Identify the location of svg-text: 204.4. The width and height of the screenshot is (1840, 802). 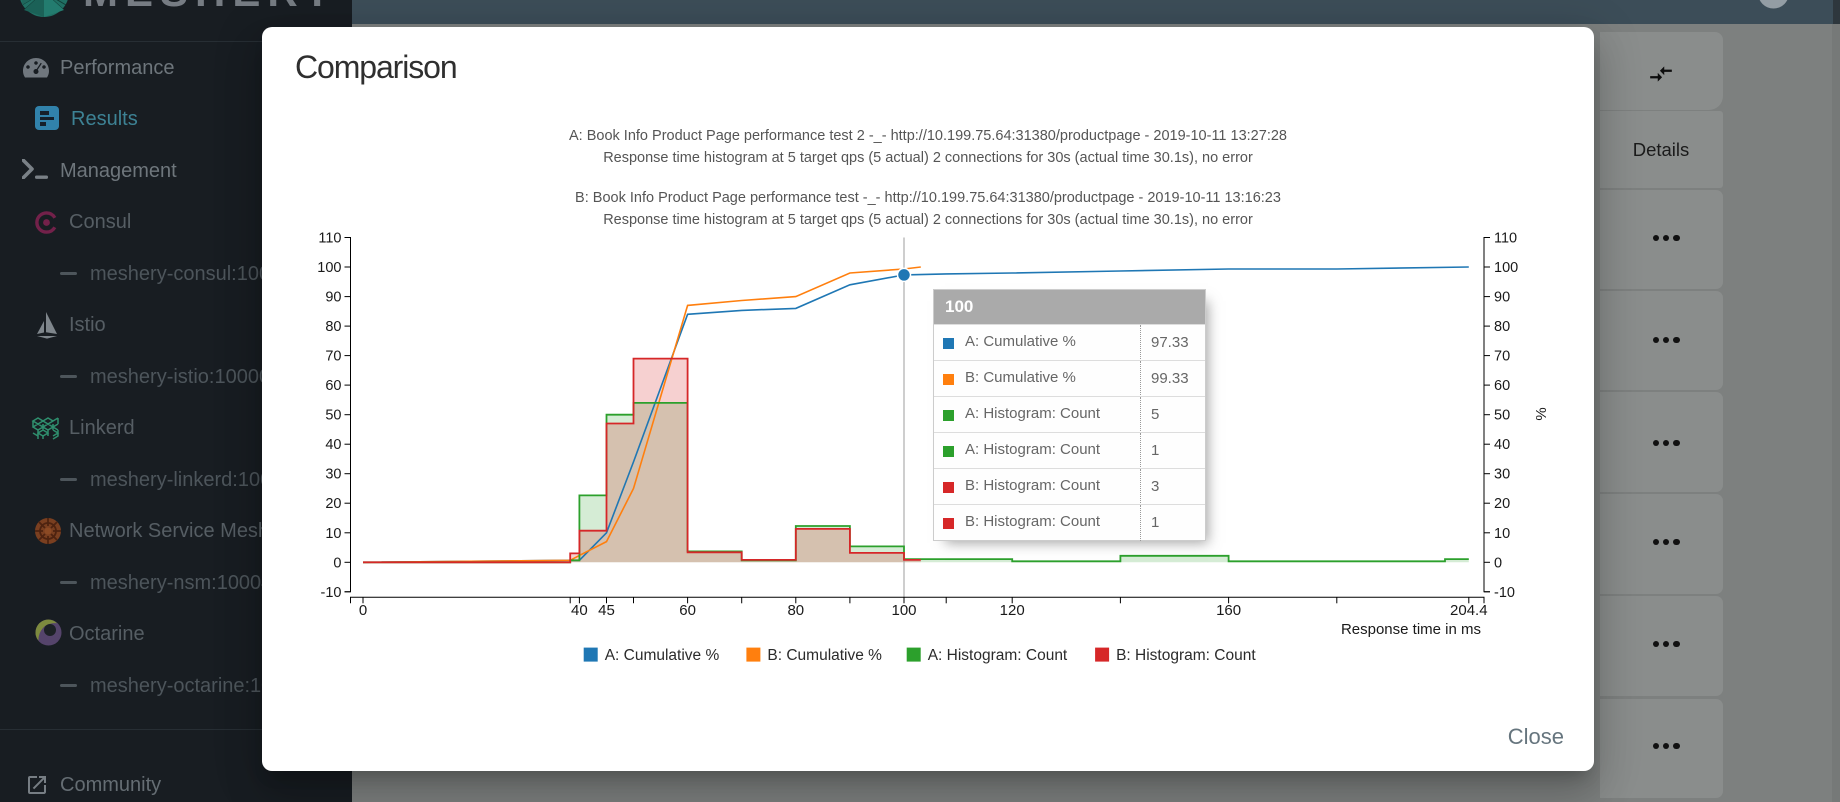
(1469, 610).